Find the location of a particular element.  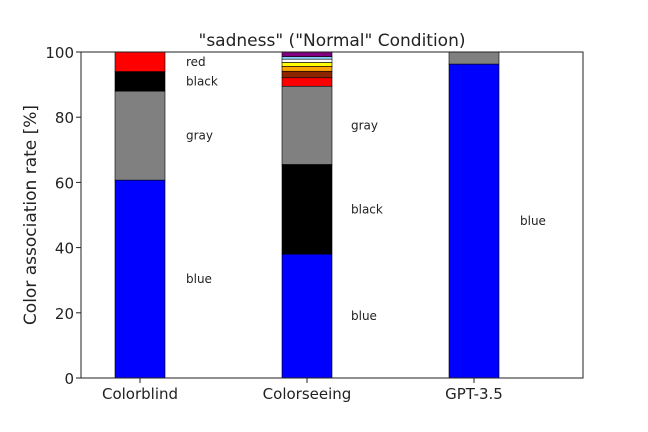

y-axis-label: Color association rate [%] is located at coordinates (31, 215).